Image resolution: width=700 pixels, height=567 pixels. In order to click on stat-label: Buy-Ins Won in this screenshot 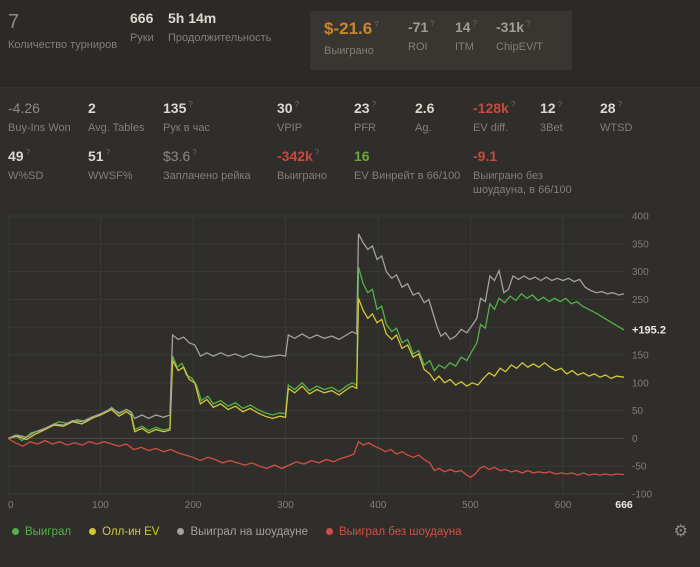, I will do `click(39, 128)`.